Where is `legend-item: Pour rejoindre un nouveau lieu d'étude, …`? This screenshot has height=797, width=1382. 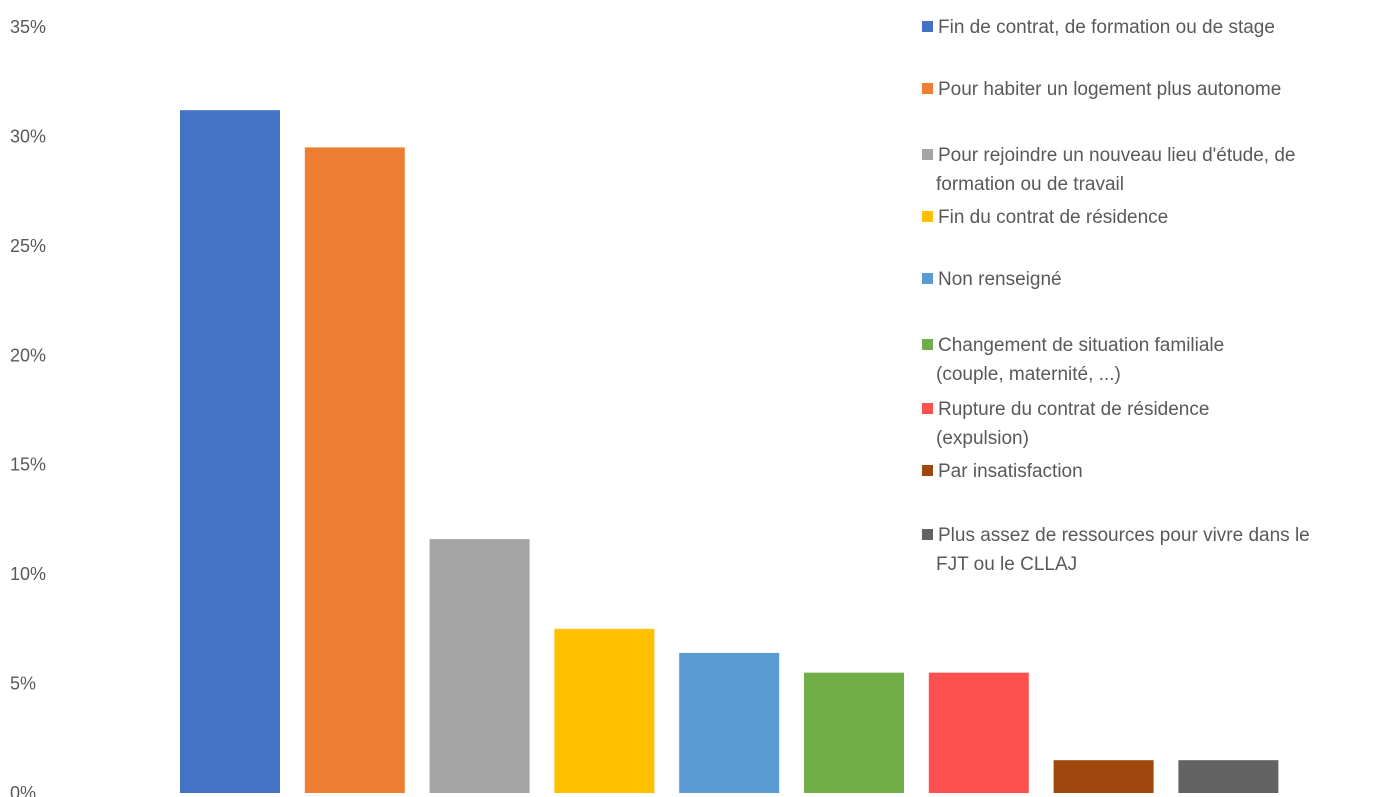
legend-item: Pour rejoindre un nouveau lieu d'étude, … is located at coordinates (1109, 170).